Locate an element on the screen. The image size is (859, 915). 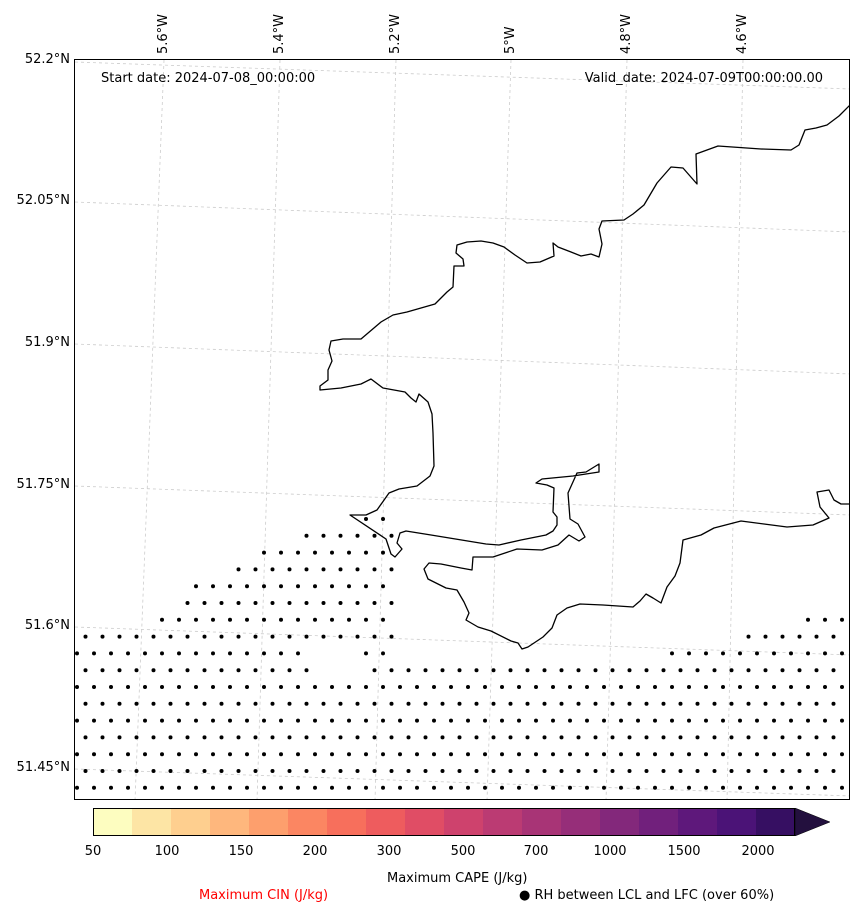
colorbar-tick-50: 50 is located at coordinates (93, 851).